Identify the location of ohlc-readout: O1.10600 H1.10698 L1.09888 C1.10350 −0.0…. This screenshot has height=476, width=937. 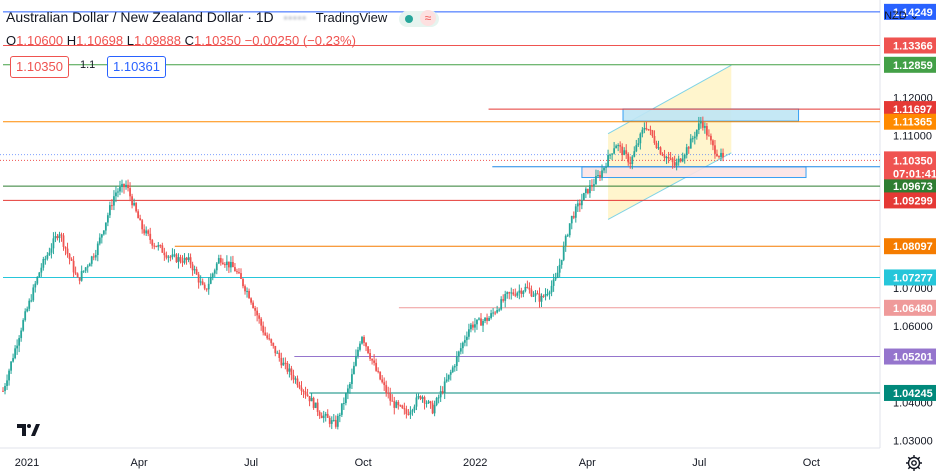
(181, 40).